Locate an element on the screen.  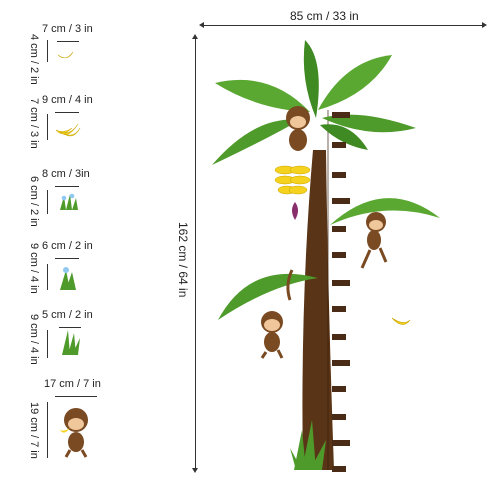
trunk is located at coordinates (318, 310).